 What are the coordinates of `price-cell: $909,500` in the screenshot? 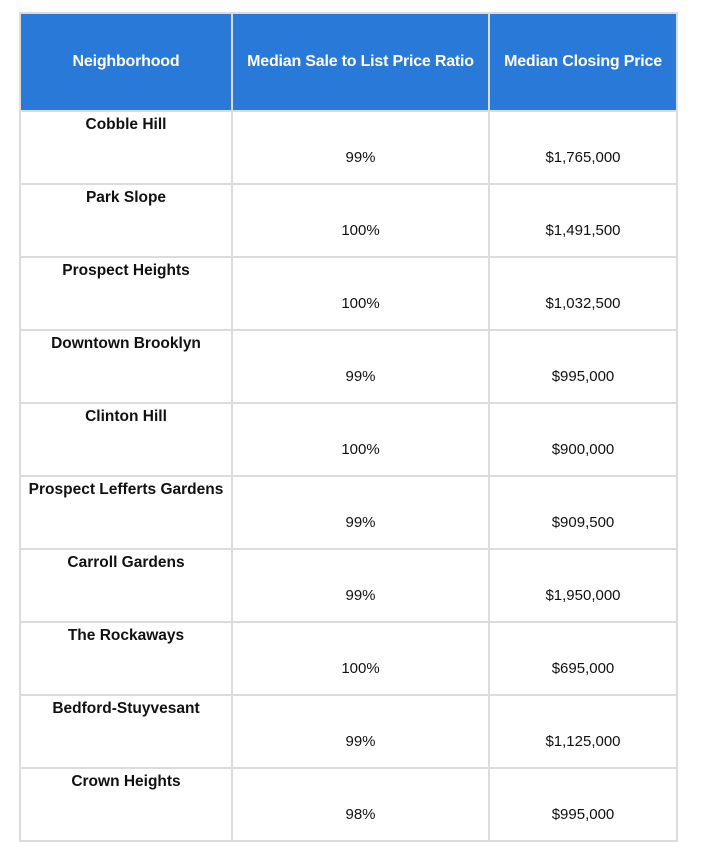 It's located at (583, 512).